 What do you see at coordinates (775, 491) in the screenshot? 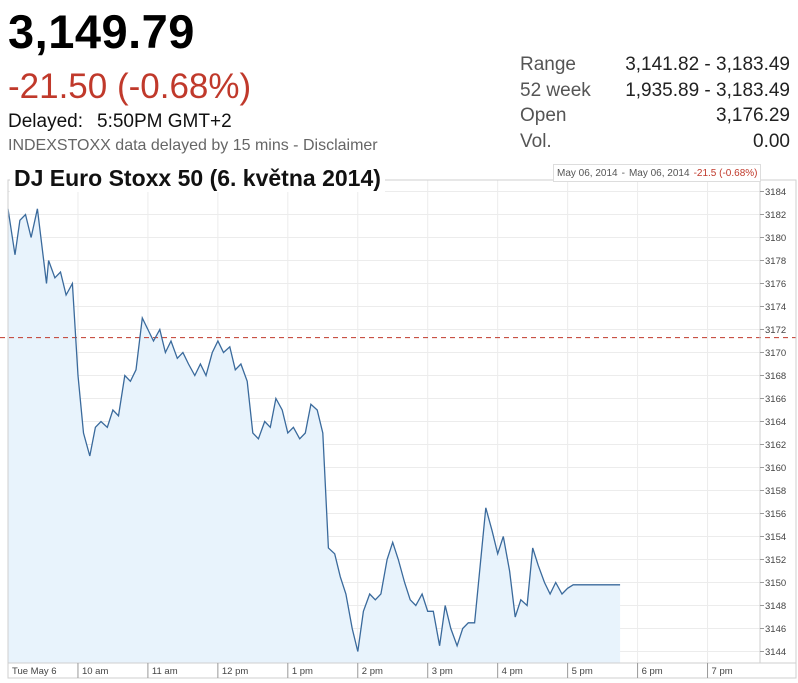
I see `y-tick-label: 3158` at bounding box center [775, 491].